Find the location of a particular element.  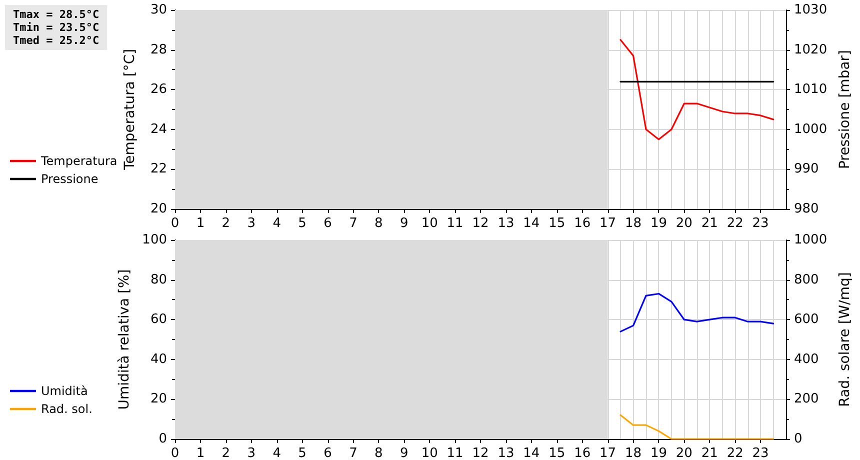

y2-tick-label: 1020 is located at coordinates (811, 50).